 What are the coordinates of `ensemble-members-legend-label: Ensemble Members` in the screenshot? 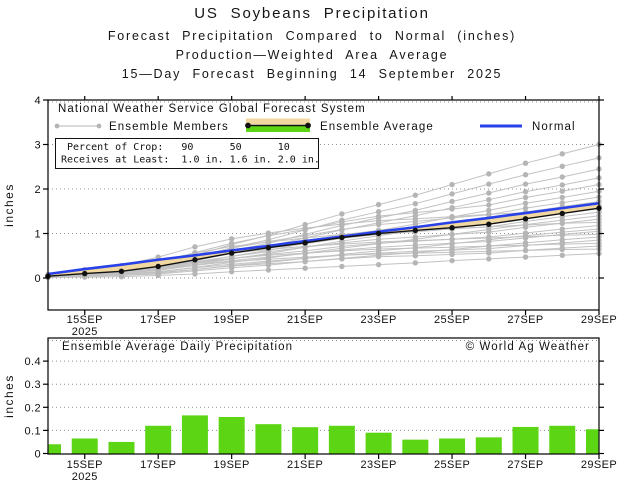 It's located at (169, 127).